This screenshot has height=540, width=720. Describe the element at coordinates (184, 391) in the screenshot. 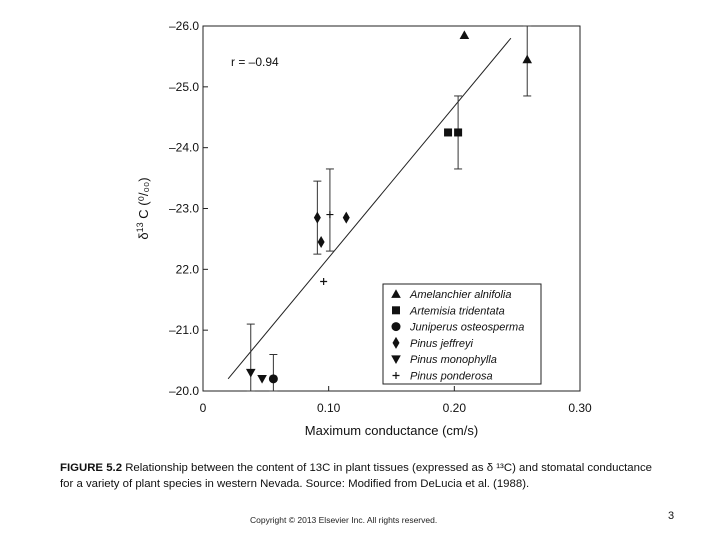

I see `y-tick-label: –20.0` at that location.